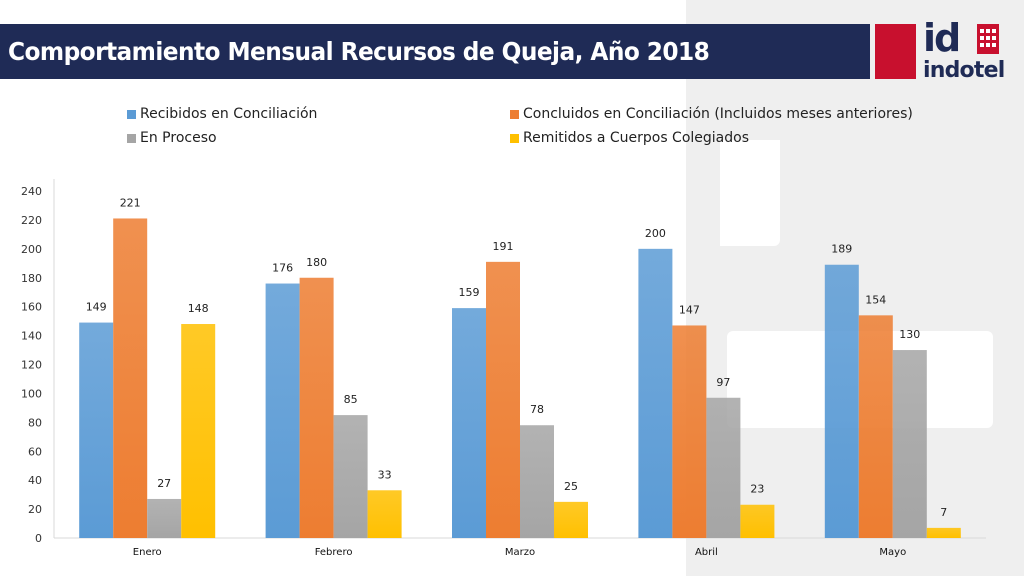 Image resolution: width=1024 pixels, height=576 pixels. Describe the element at coordinates (571, 486) in the screenshot. I see `data-label: 25` at that location.